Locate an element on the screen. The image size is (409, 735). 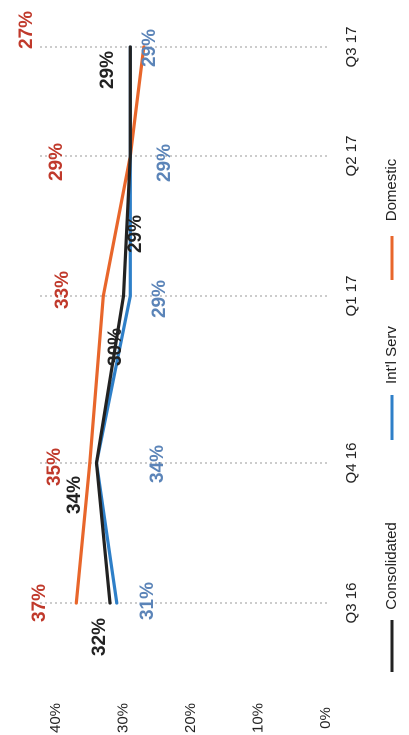
legend-label-consolidated: Consolidated is located at coordinates (391, 566).